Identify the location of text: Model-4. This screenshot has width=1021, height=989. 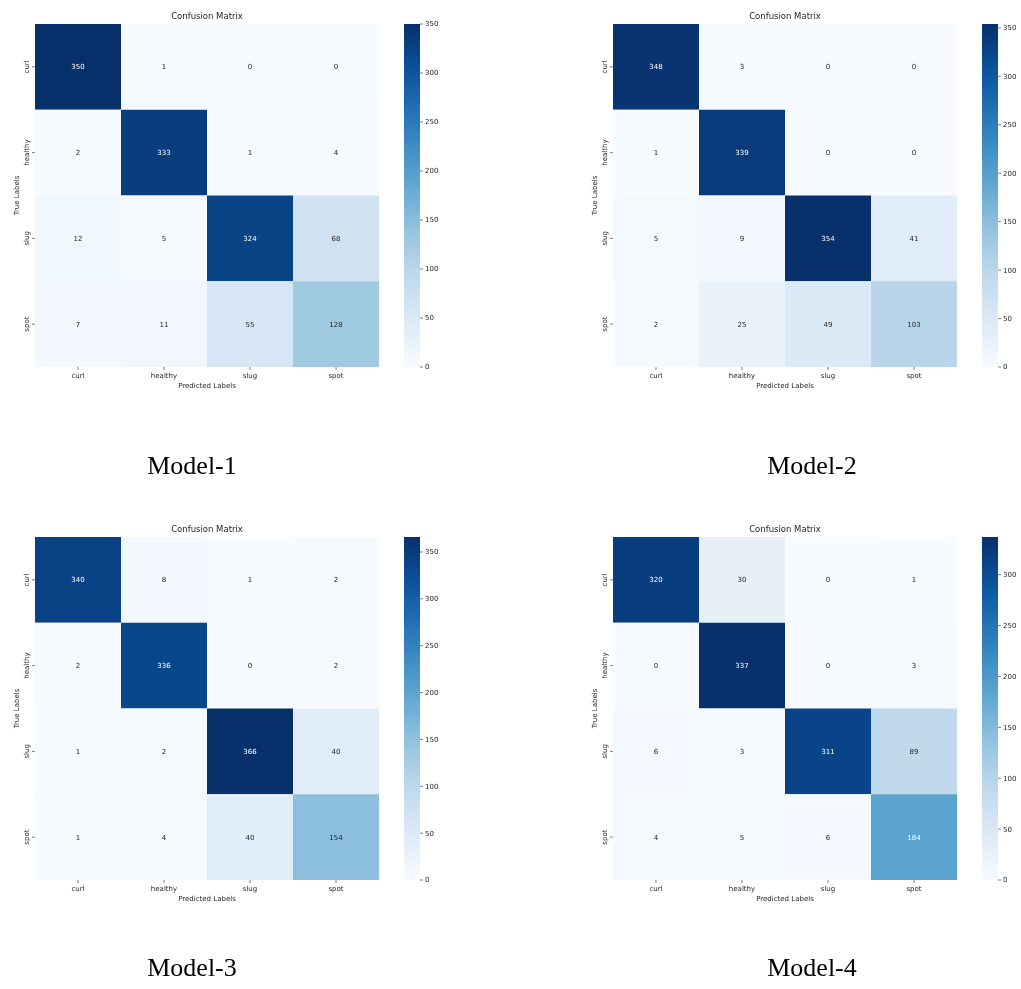
(812, 967).